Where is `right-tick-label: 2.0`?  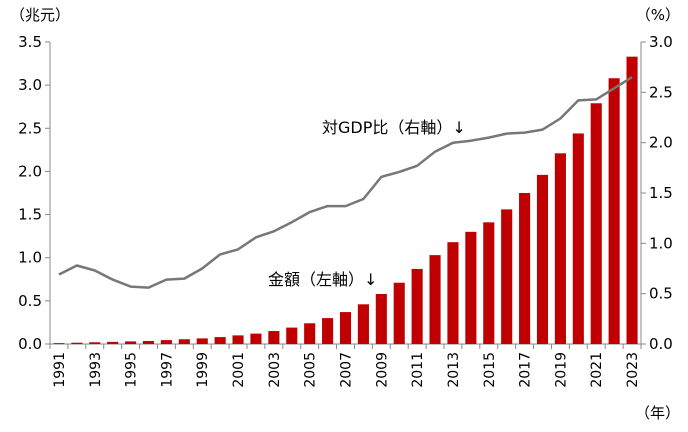
right-tick-label: 2.0 is located at coordinates (661, 143).